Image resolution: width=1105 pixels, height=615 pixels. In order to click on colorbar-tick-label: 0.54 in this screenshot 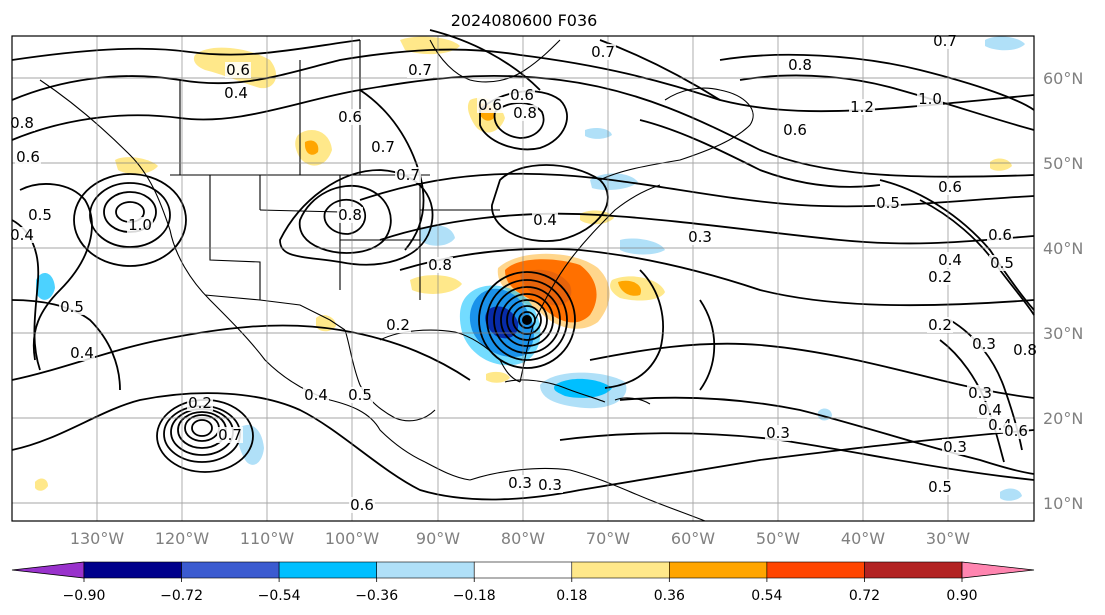, I will do `click(766, 596)`.